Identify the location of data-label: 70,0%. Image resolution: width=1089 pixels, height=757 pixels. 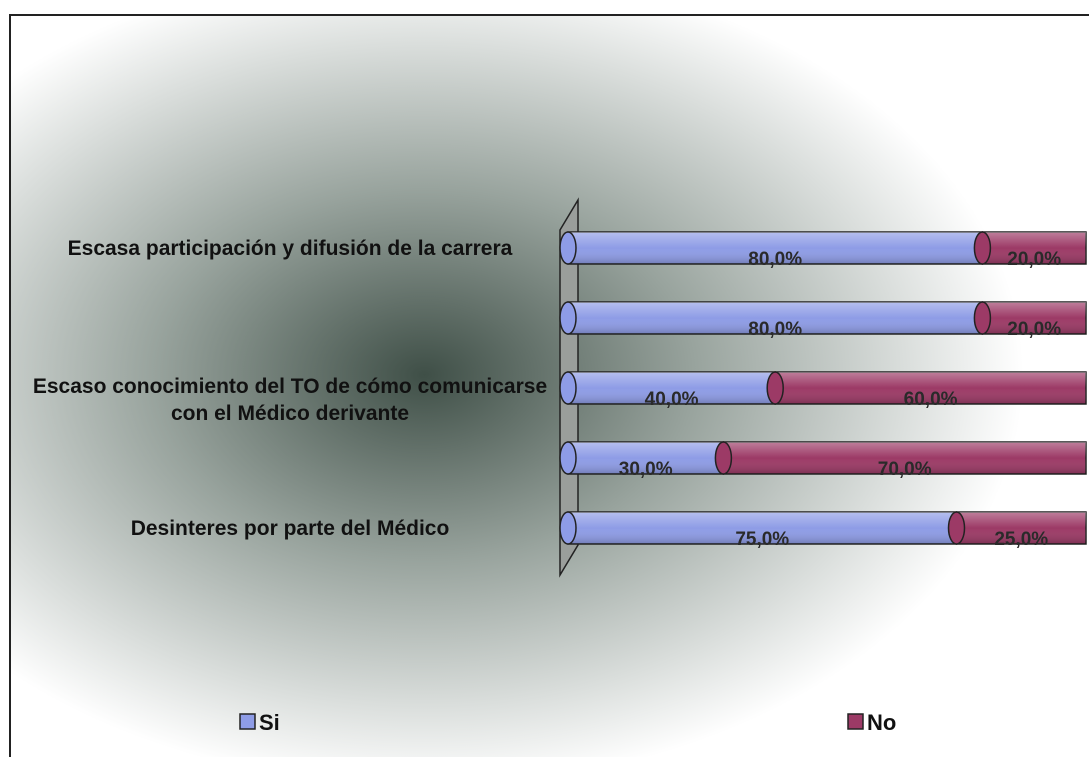
(905, 469).